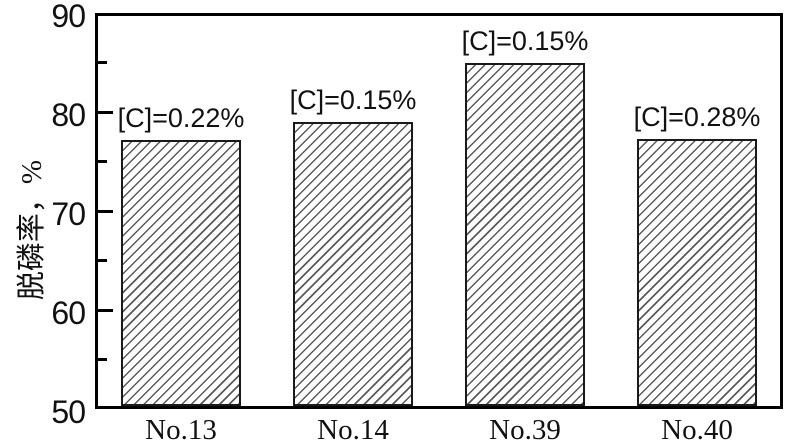  I want to click on y-tick-label: 90, so click(68, 17).